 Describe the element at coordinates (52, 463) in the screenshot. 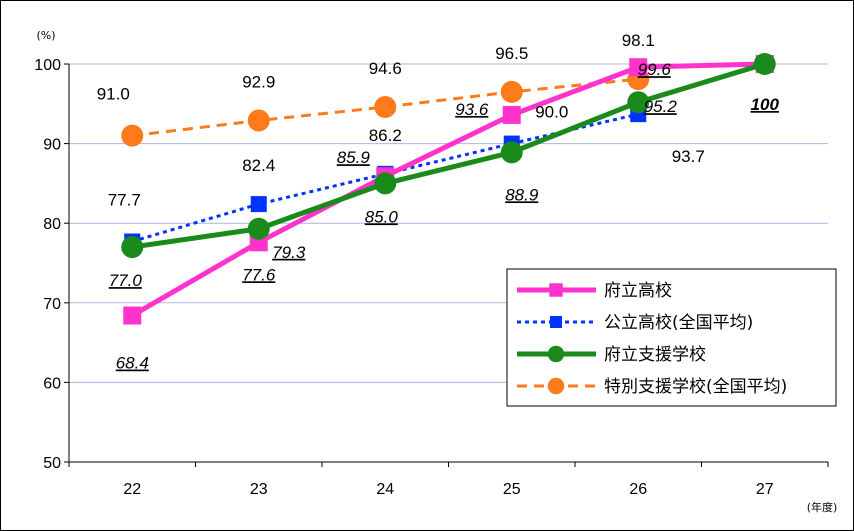

I see `y-tick-label: 50` at that location.